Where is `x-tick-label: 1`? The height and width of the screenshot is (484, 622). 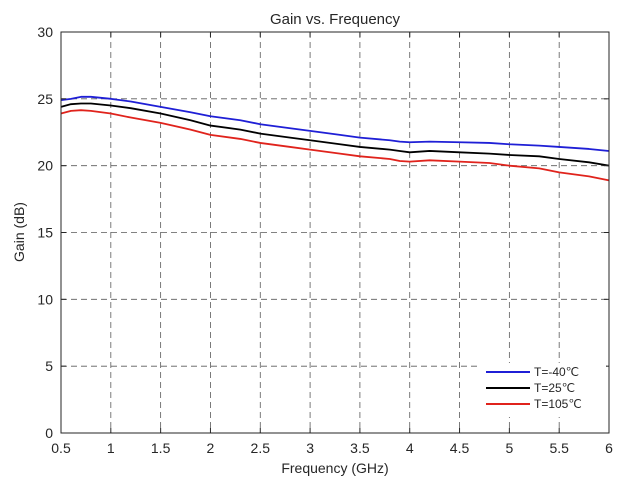 x-tick-label: 1 is located at coordinates (111, 448).